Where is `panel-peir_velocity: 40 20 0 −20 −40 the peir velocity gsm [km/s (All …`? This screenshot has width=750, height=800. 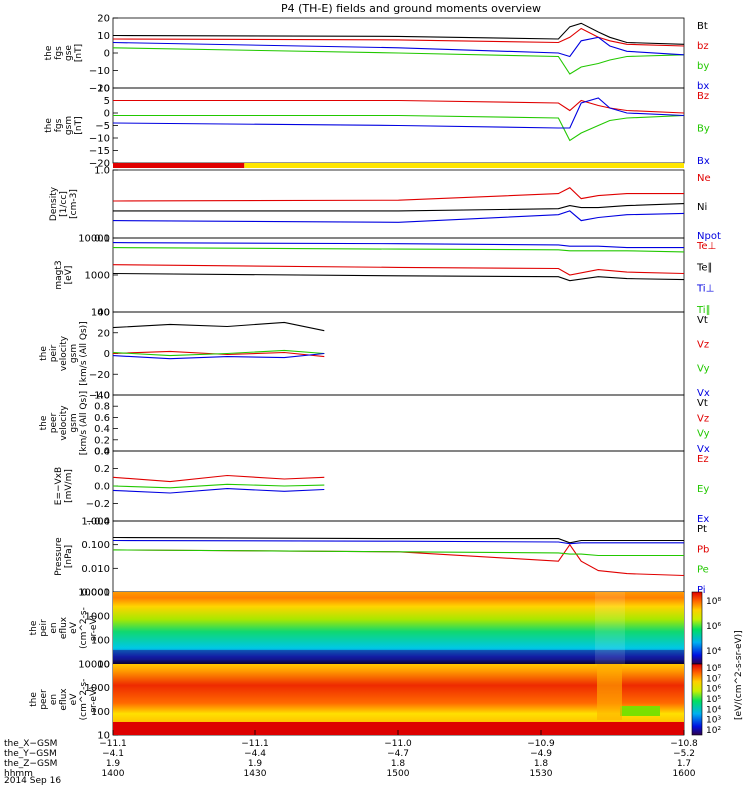 panel-peir_velocity: 40 20 0 −20 −40 the peir velocity gsm [km/s (All … is located at coordinates (374, 355).